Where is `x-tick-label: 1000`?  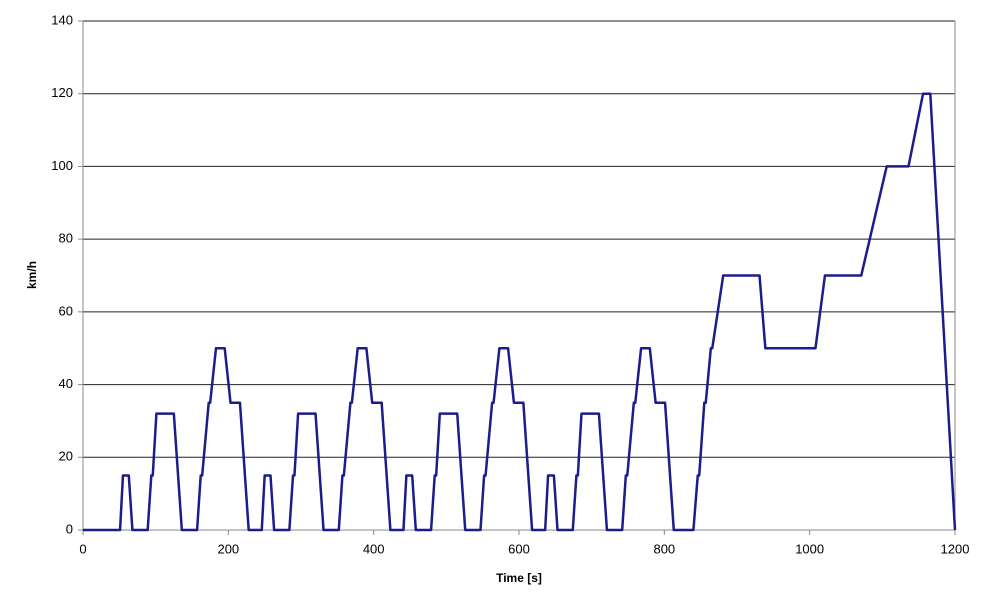
x-tick-label: 1000 is located at coordinates (809, 548).